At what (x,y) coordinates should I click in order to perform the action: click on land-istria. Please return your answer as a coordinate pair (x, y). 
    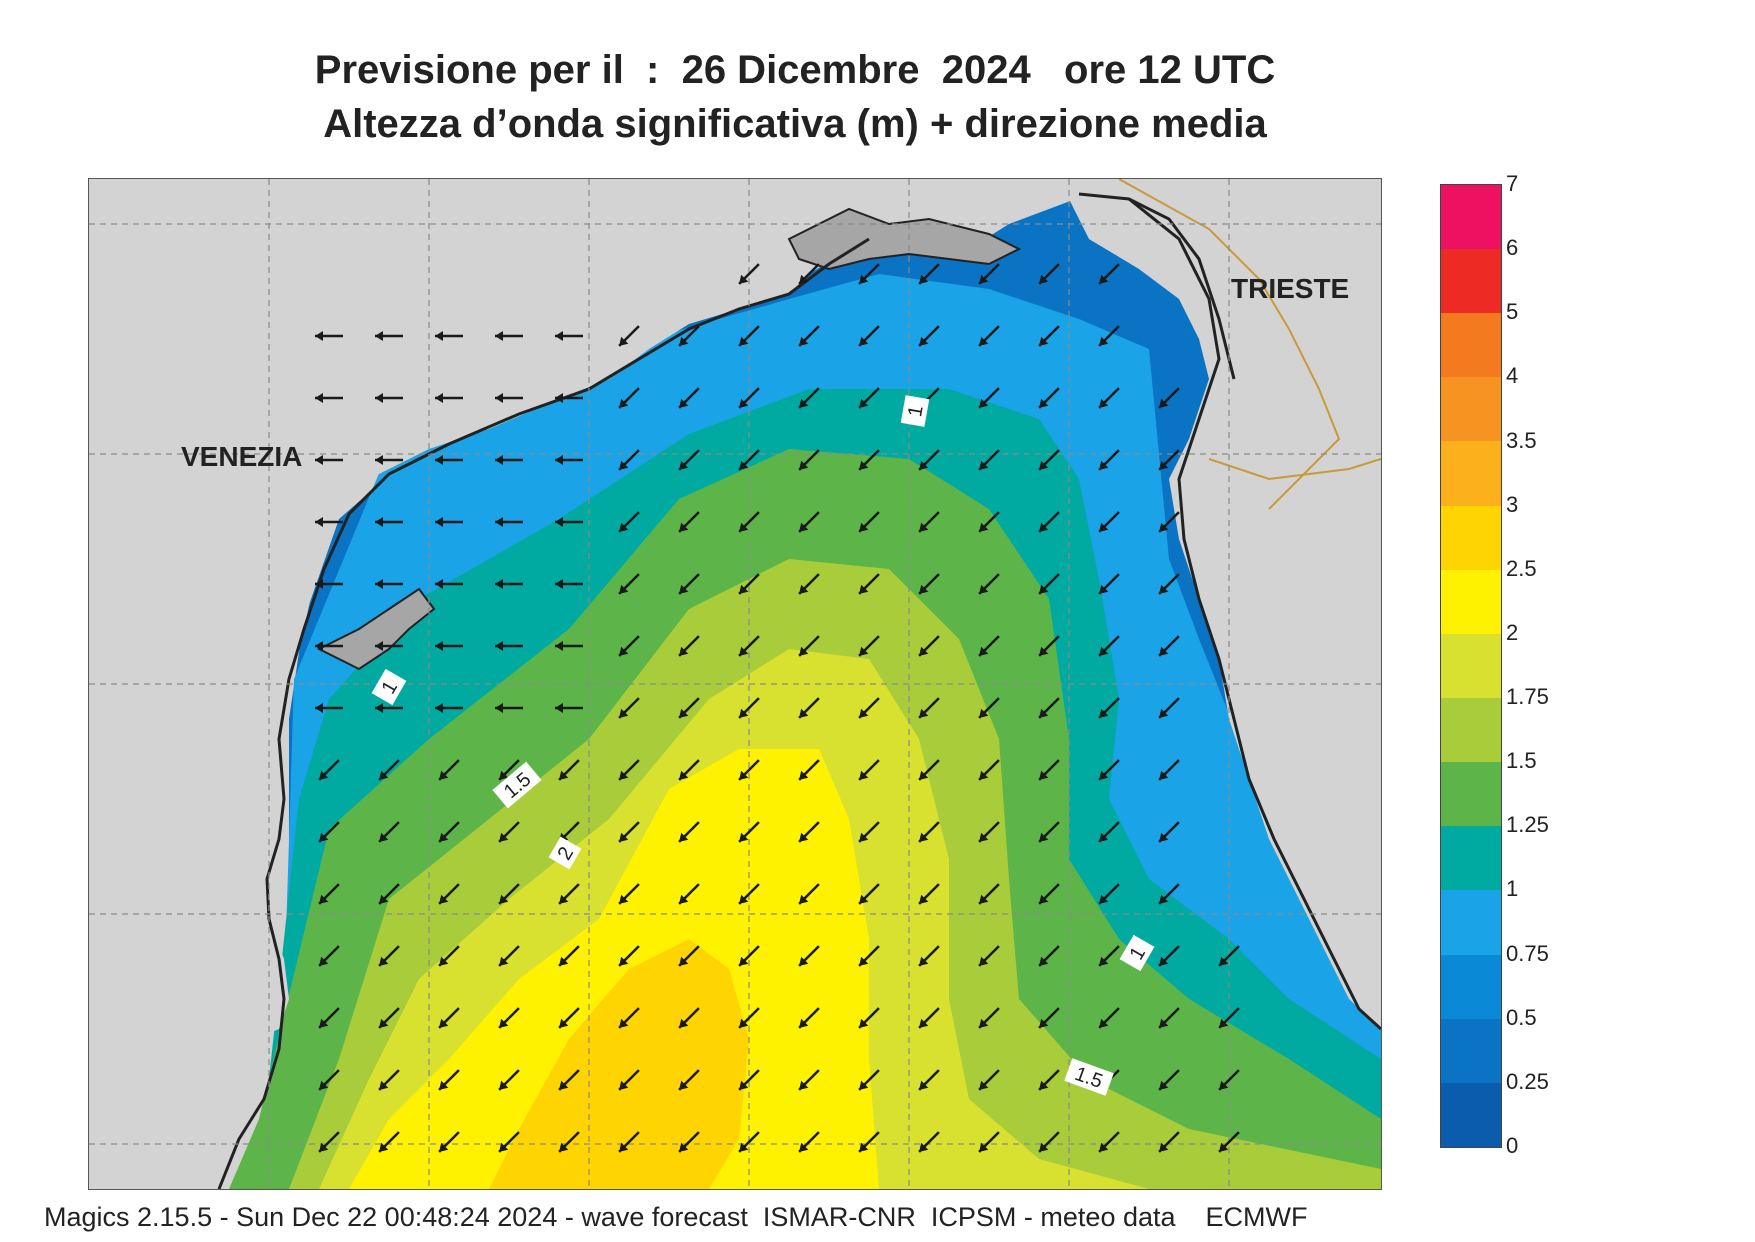
    Looking at the image, I should click on (1225, 604).